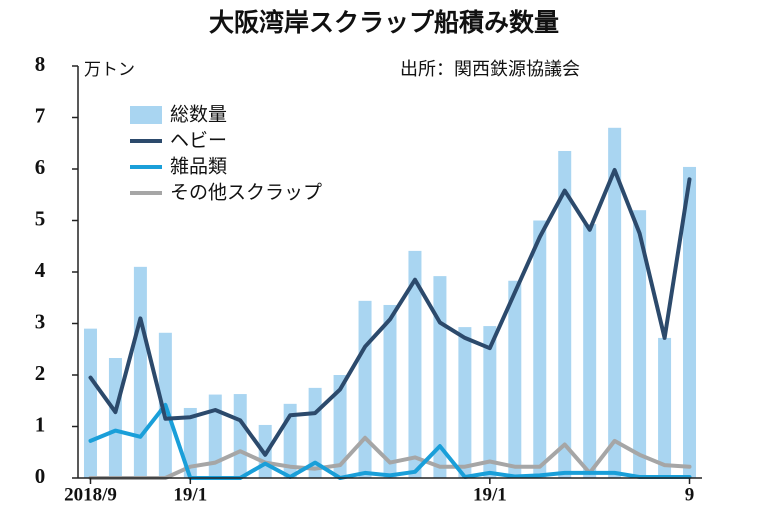 The width and height of the screenshot is (768, 512). What do you see at coordinates (198, 115) in the screenshot?
I see `legend-label: 総数量` at bounding box center [198, 115].